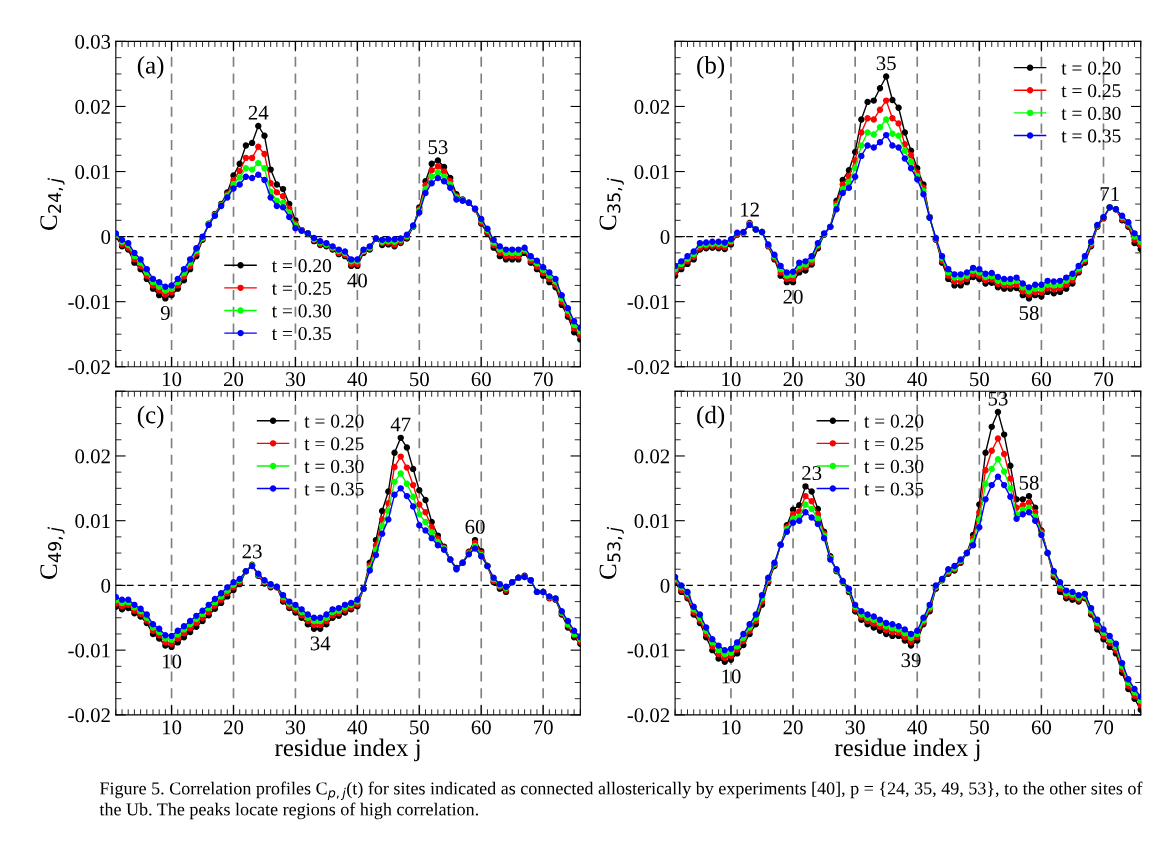 Image resolution: width=1170 pixels, height=845 pixels. Describe the element at coordinates (611, 203) in the screenshot. I see `y-axis-title: C$_{35,j}$` at that location.